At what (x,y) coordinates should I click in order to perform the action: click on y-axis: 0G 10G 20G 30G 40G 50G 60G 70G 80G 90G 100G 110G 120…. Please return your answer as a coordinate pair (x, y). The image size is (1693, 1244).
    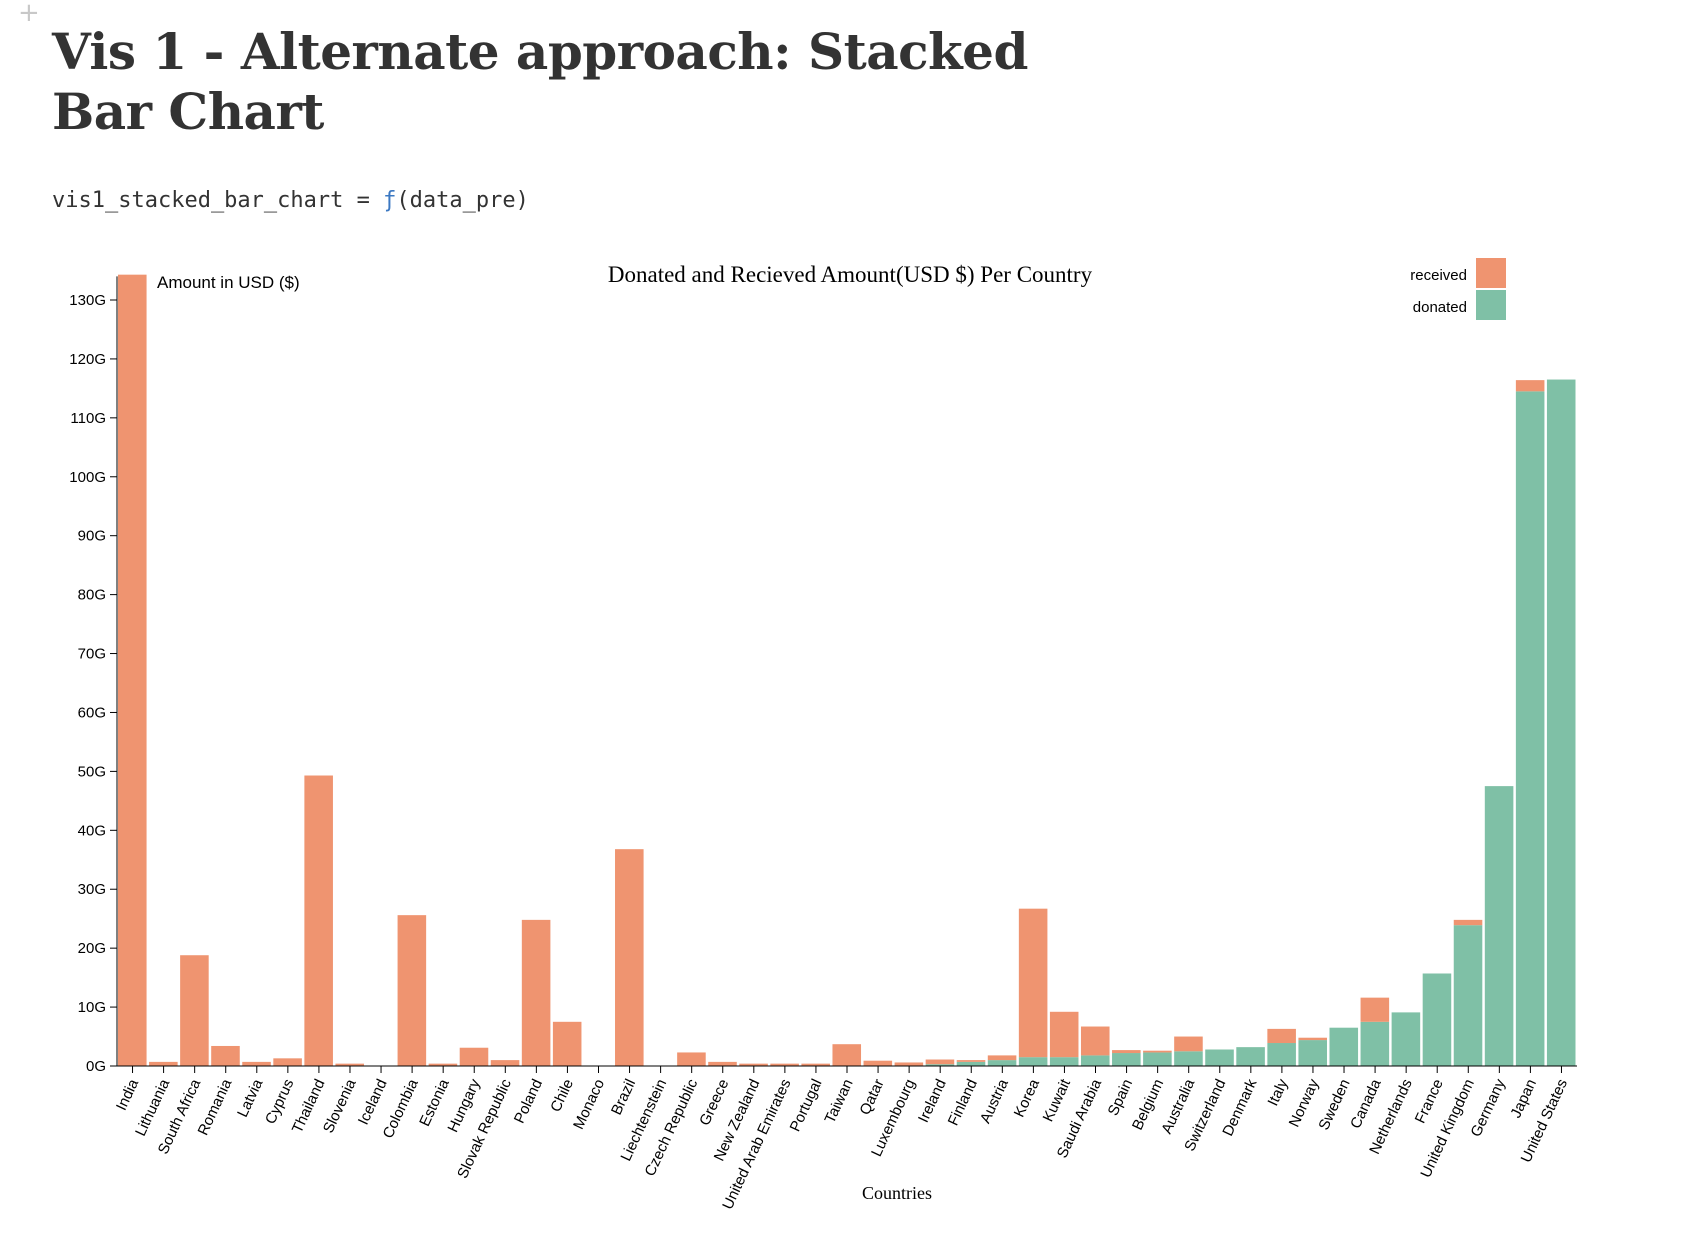
    Looking at the image, I should click on (93, 675).